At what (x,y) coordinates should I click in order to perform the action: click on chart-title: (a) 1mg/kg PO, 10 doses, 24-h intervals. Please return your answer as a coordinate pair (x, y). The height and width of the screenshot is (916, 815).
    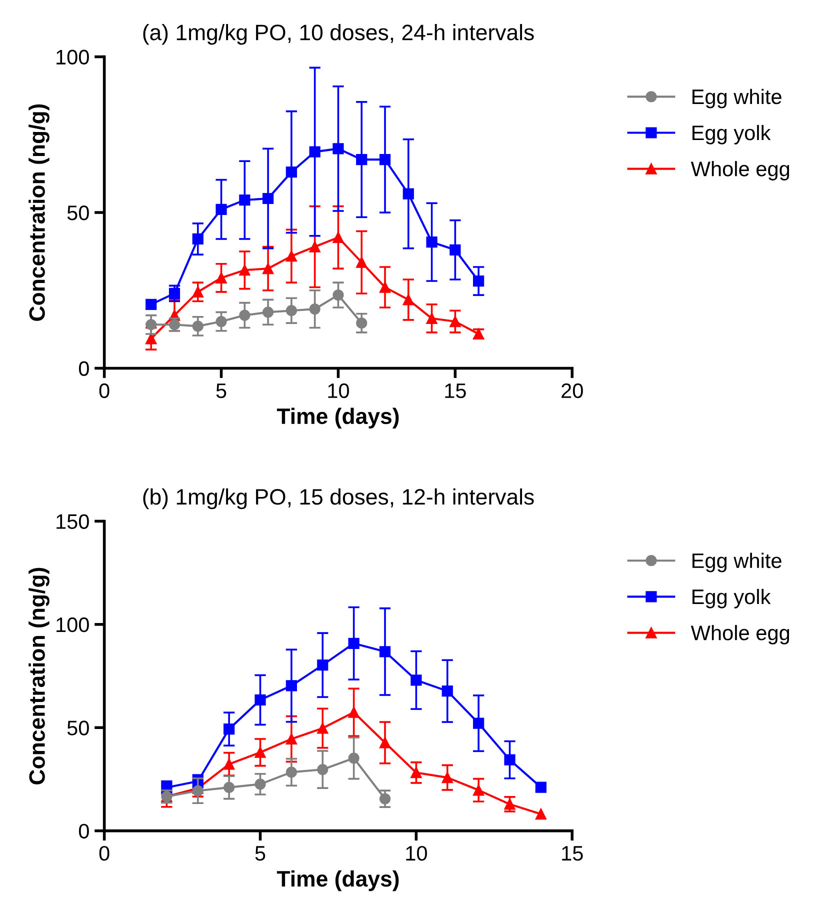
    Looking at the image, I should click on (338, 34).